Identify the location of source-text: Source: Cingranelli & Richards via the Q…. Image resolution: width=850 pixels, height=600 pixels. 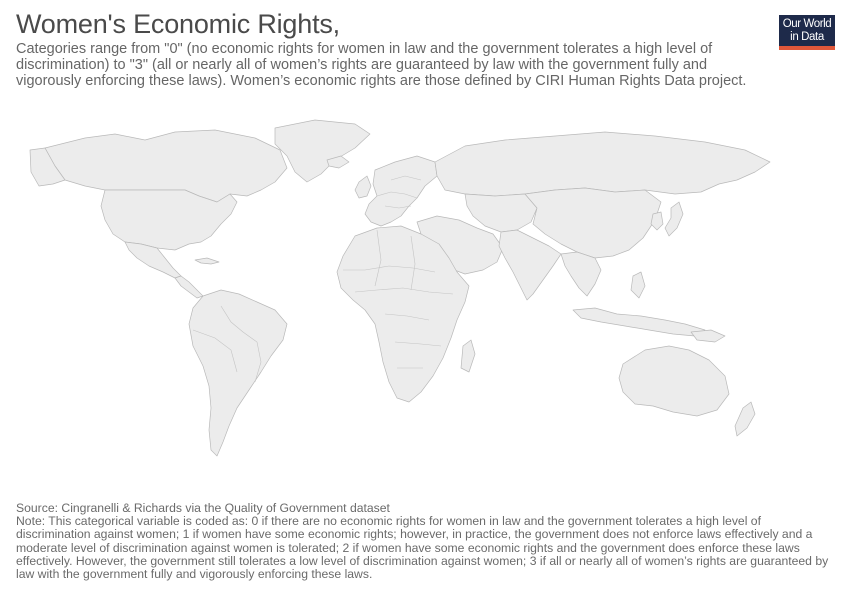
(203, 508).